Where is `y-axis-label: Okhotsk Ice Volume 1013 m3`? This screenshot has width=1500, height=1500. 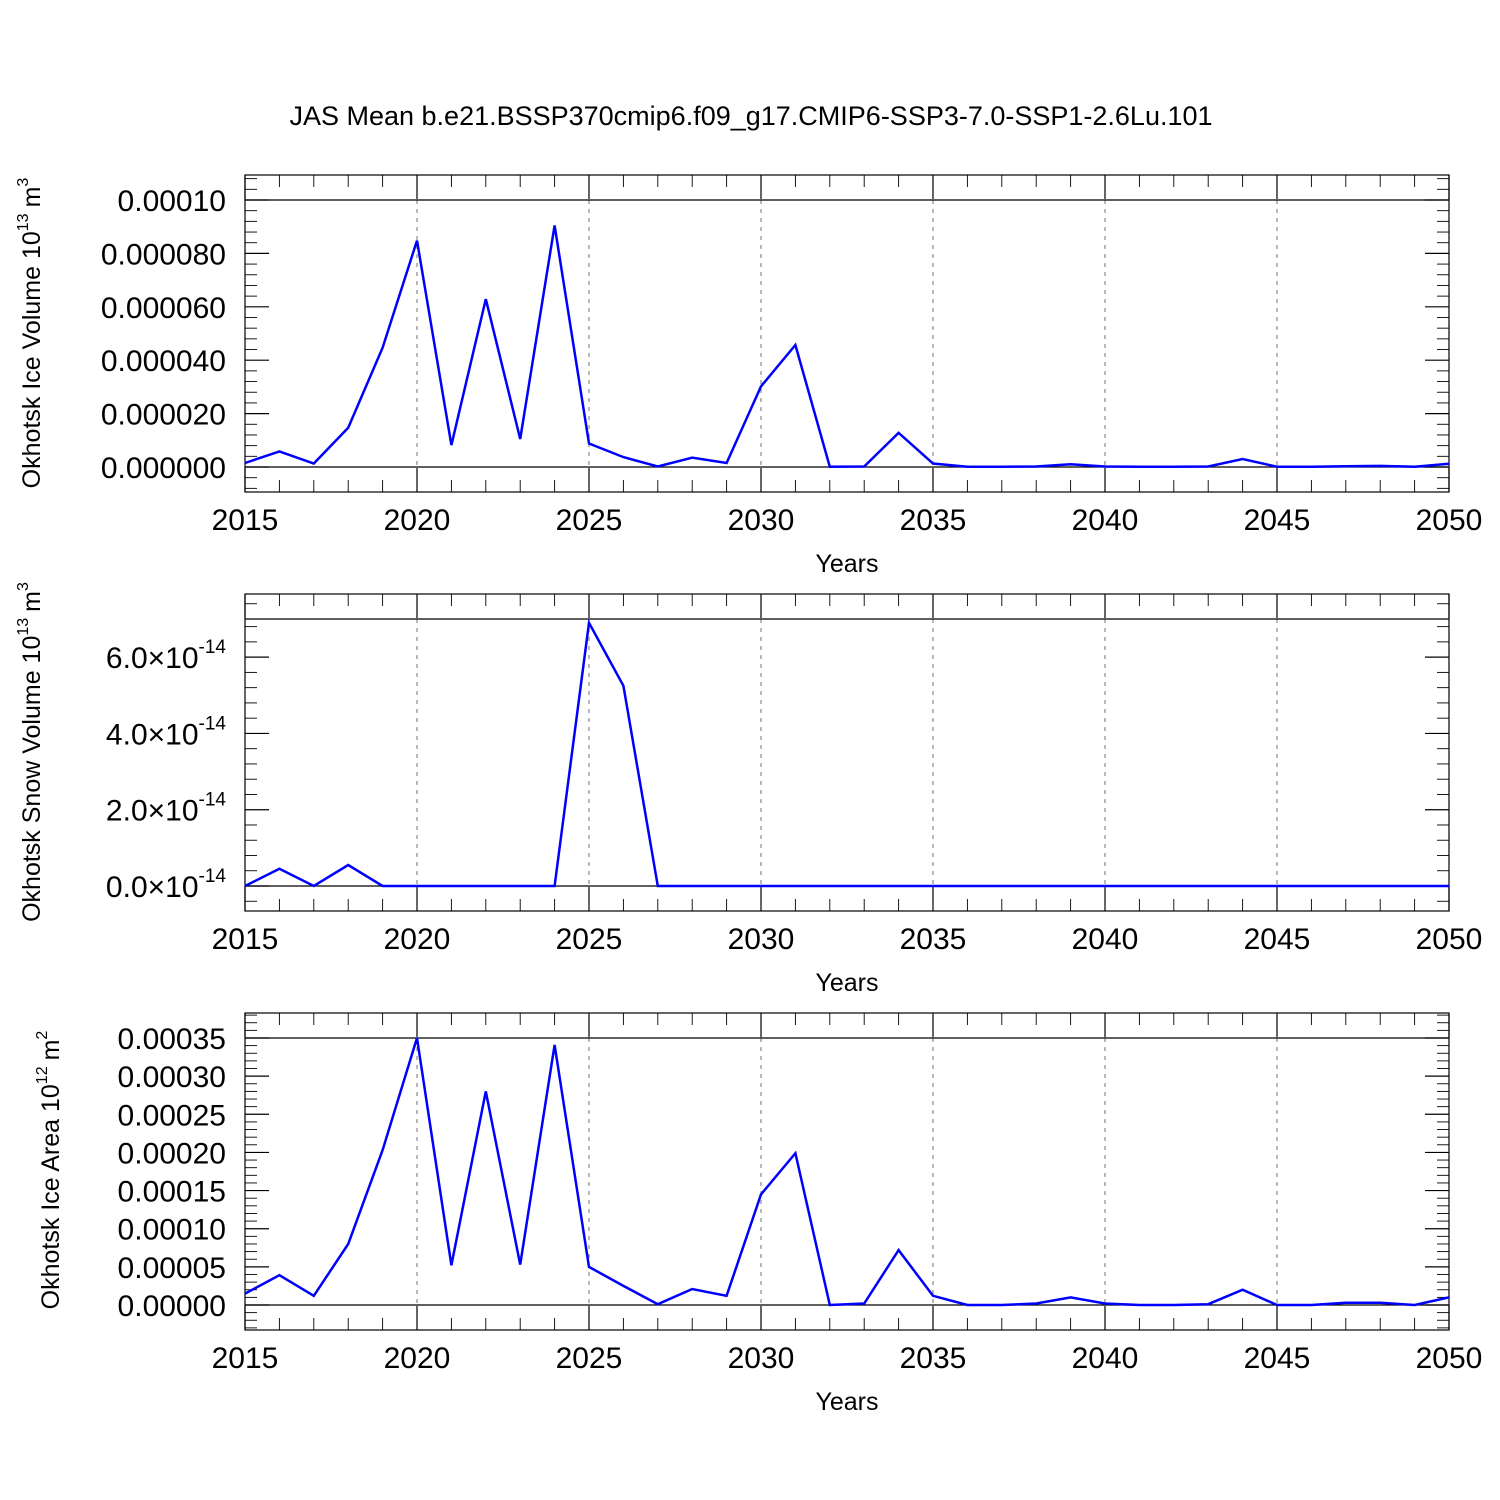 y-axis-label: Okhotsk Ice Volume 1013 m3 is located at coordinates (30, 333).